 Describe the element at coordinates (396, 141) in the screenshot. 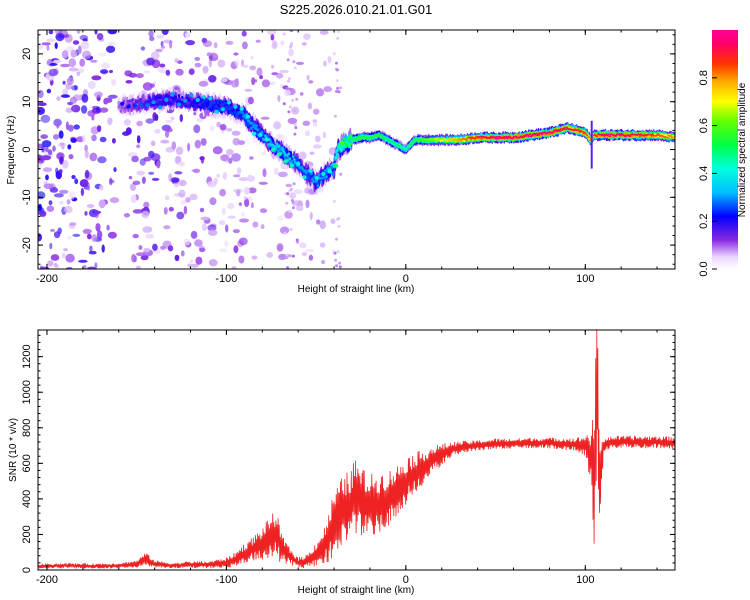

I see `spectrogram-ridge` at that location.